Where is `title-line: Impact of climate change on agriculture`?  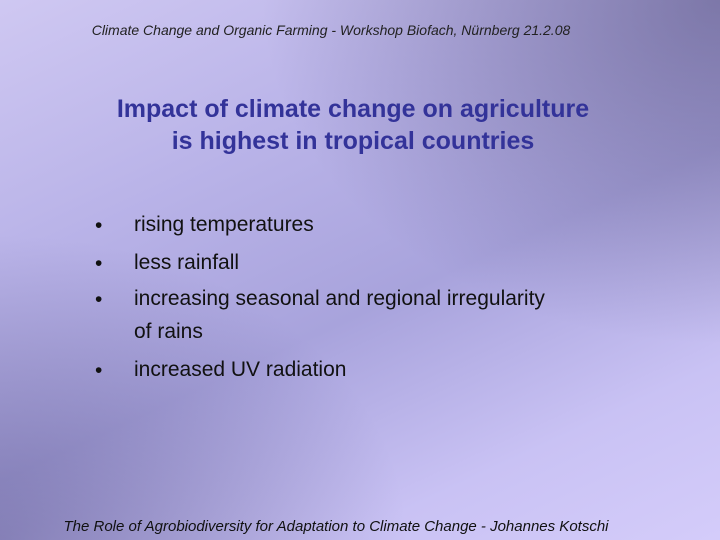 title-line: Impact of climate change on agriculture is located at coordinates (353, 109).